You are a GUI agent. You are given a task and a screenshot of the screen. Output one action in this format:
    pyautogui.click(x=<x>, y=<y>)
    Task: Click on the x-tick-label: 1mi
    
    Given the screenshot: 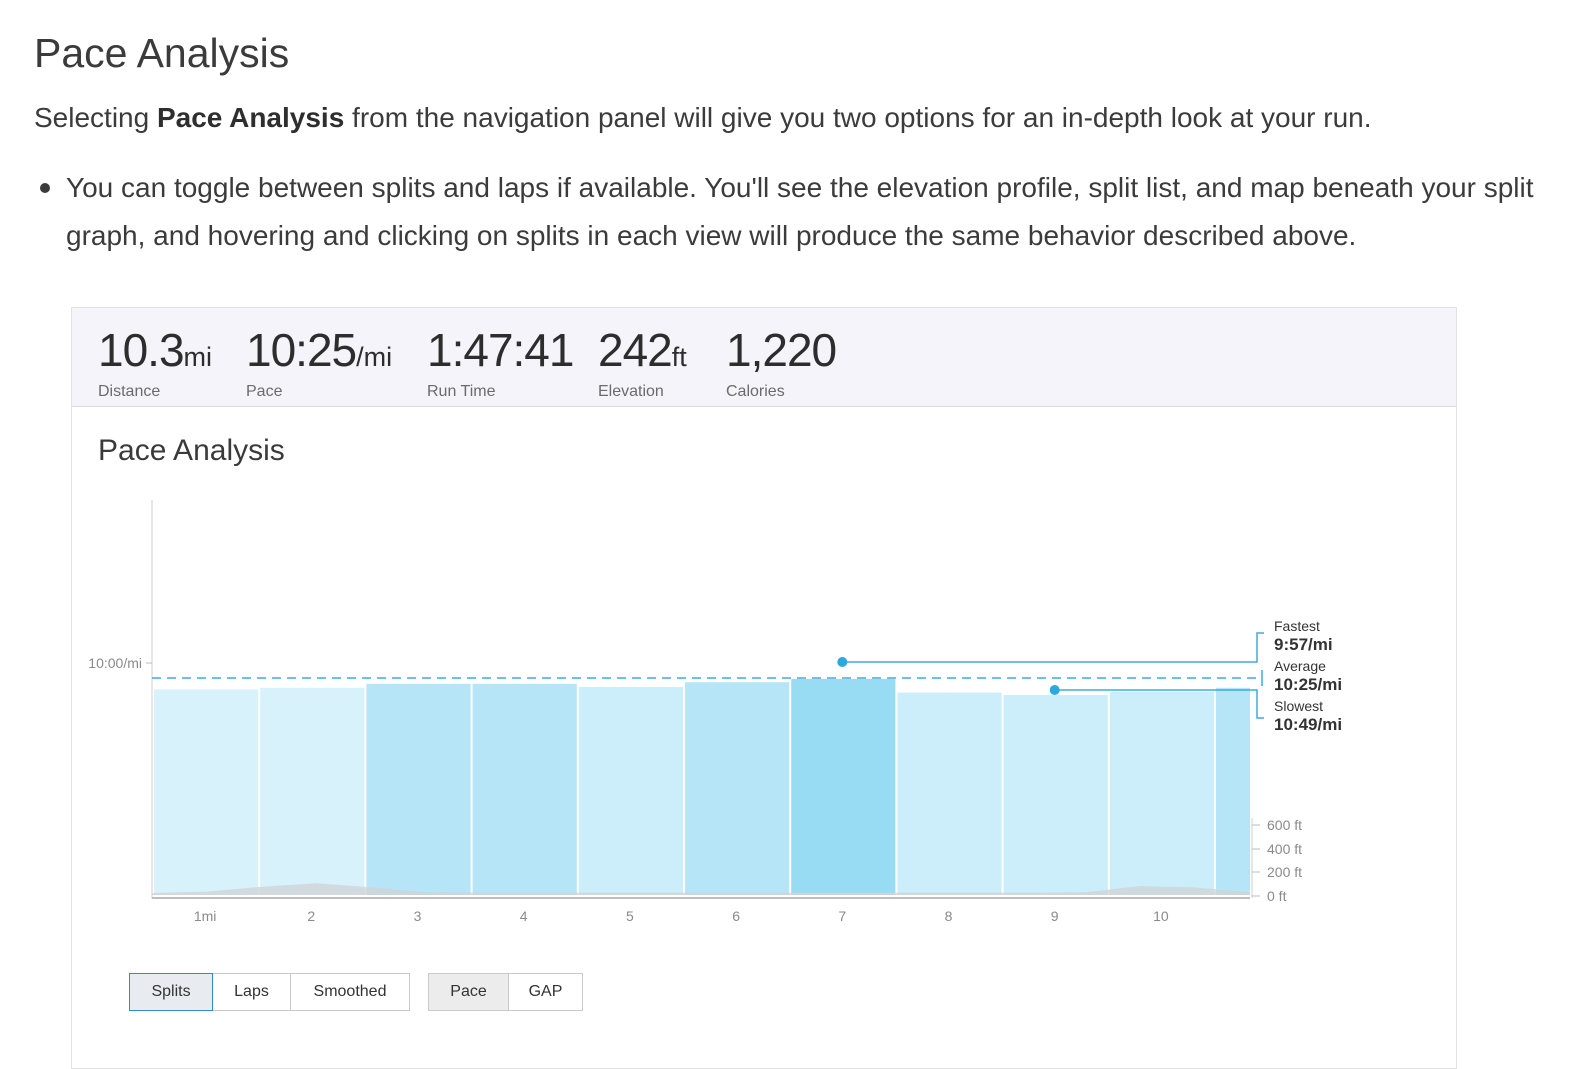 What is the action you would take?
    pyautogui.click(x=205, y=916)
    